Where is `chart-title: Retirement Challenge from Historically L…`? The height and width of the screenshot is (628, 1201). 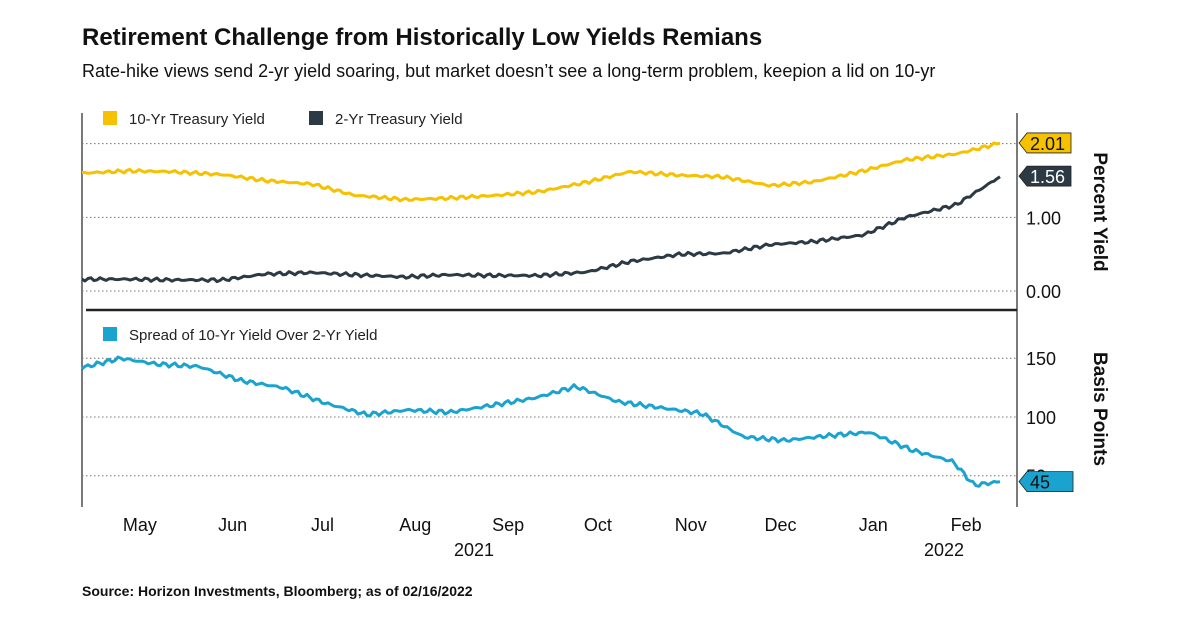 chart-title: Retirement Challenge from Historically L… is located at coordinates (422, 37).